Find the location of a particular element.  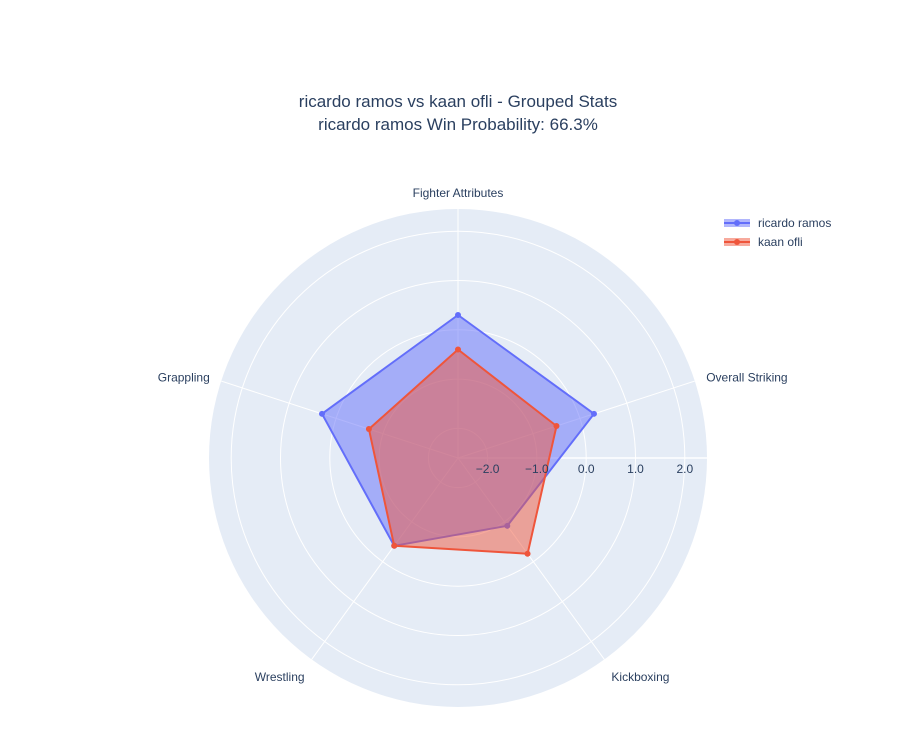

radial-tick-label: 0.0 is located at coordinates (586, 469).